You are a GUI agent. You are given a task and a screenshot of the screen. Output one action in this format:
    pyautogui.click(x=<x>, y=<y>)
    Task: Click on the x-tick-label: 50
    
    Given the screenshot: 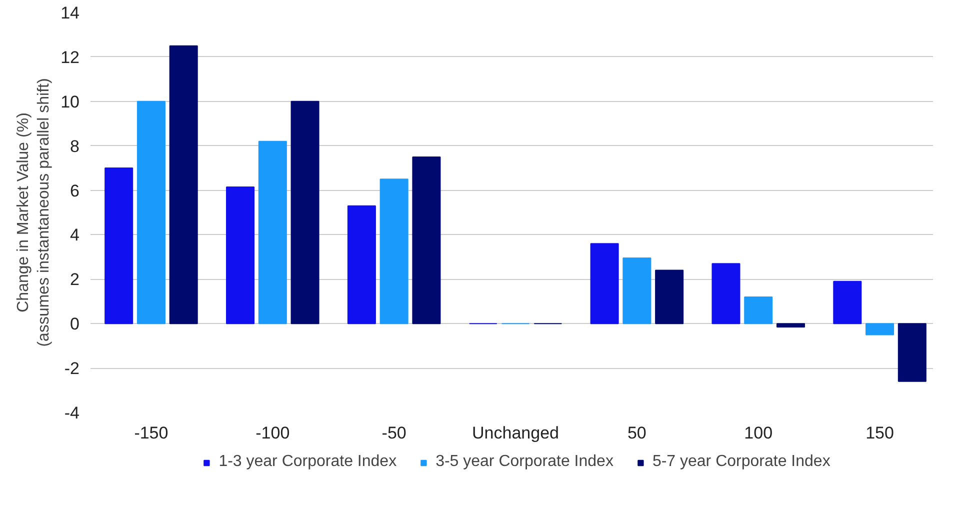 What is the action you would take?
    pyautogui.click(x=636, y=433)
    